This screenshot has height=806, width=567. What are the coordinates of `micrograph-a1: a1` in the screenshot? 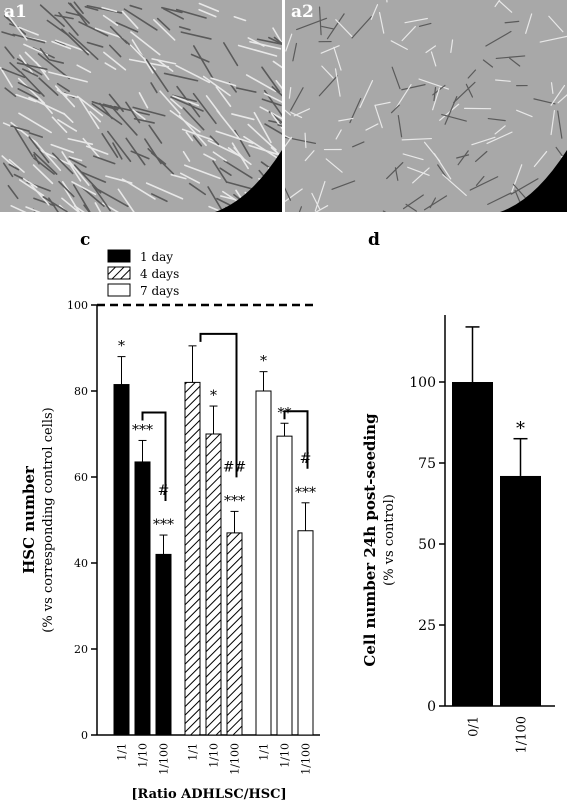 It's located at (141, 106).